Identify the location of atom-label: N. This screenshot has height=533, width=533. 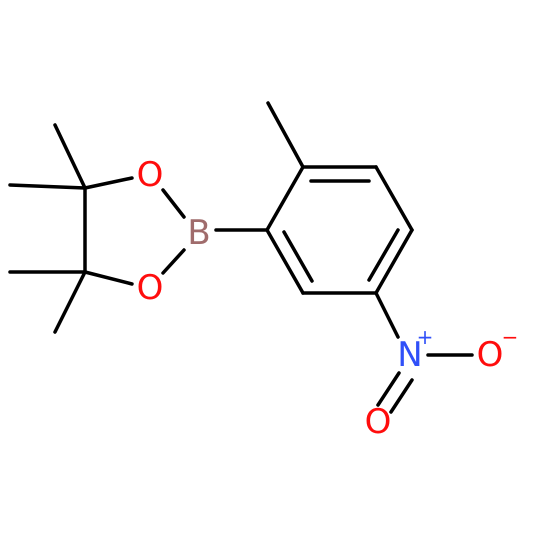
(409, 355).